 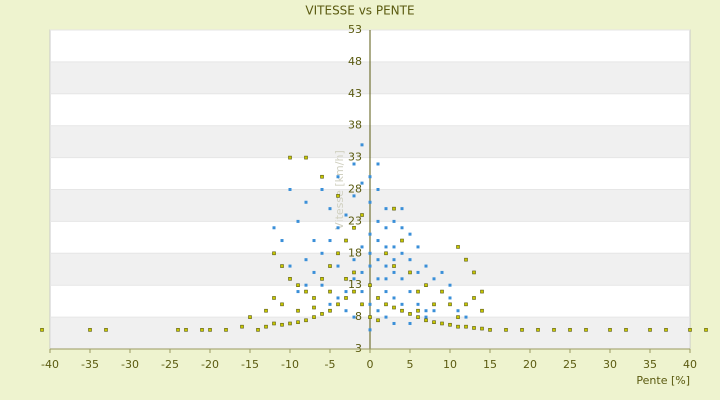 I want to click on x-tick-label: 0, so click(x=370, y=364).